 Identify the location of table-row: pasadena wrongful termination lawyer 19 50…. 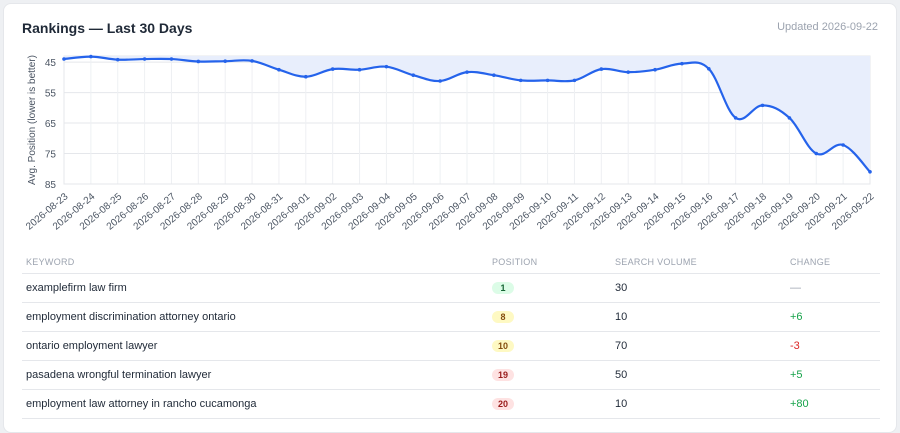
(451, 375).